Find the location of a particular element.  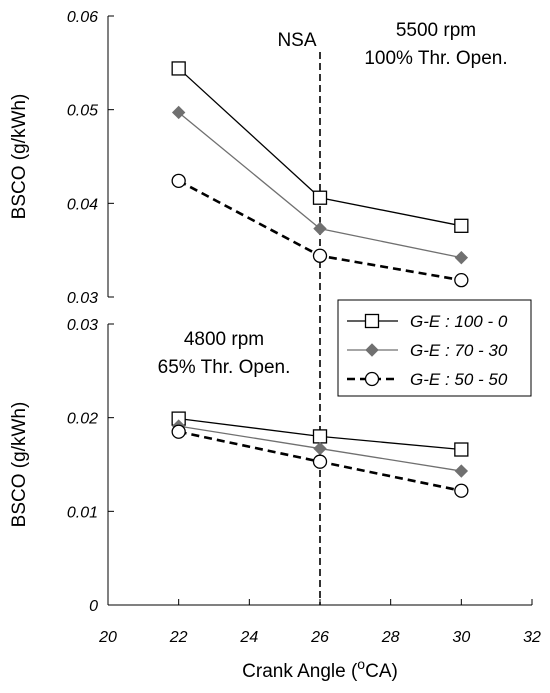

y-tick-label: 0.04 is located at coordinates (82, 204).